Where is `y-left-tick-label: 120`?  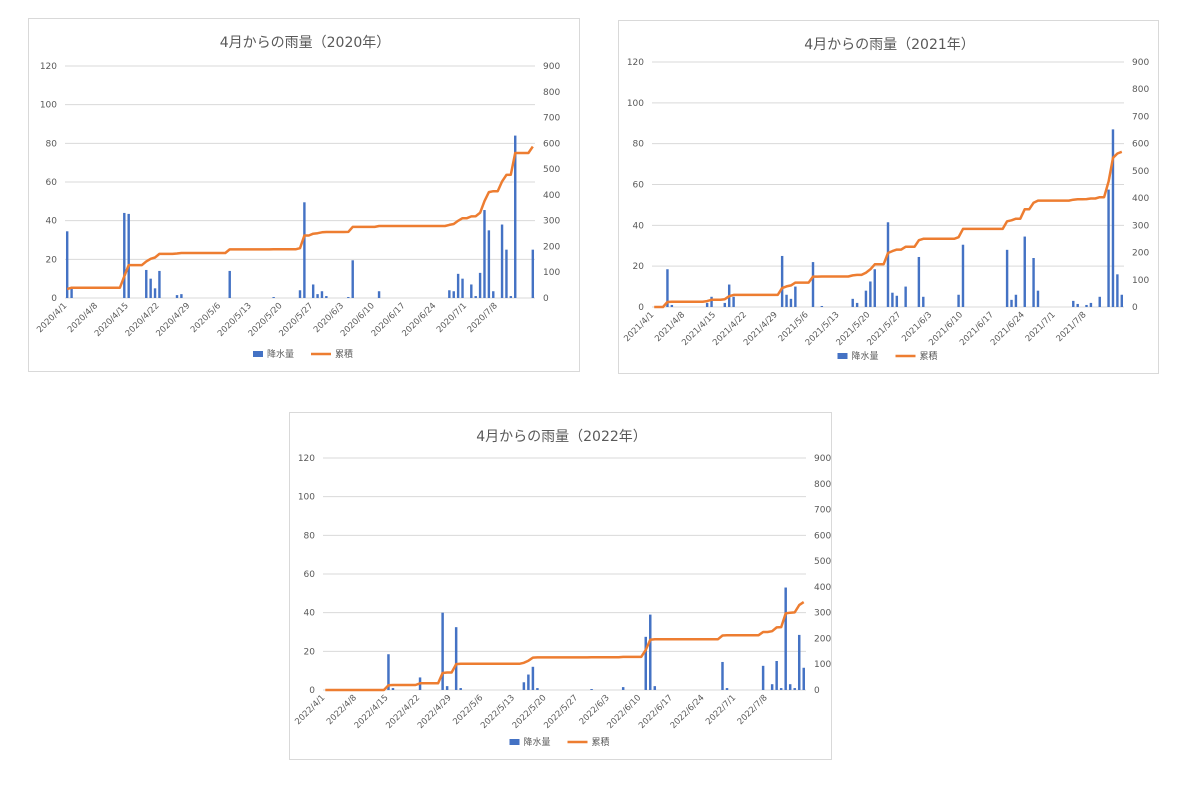
y-left-tick-label: 120 is located at coordinates (306, 459).